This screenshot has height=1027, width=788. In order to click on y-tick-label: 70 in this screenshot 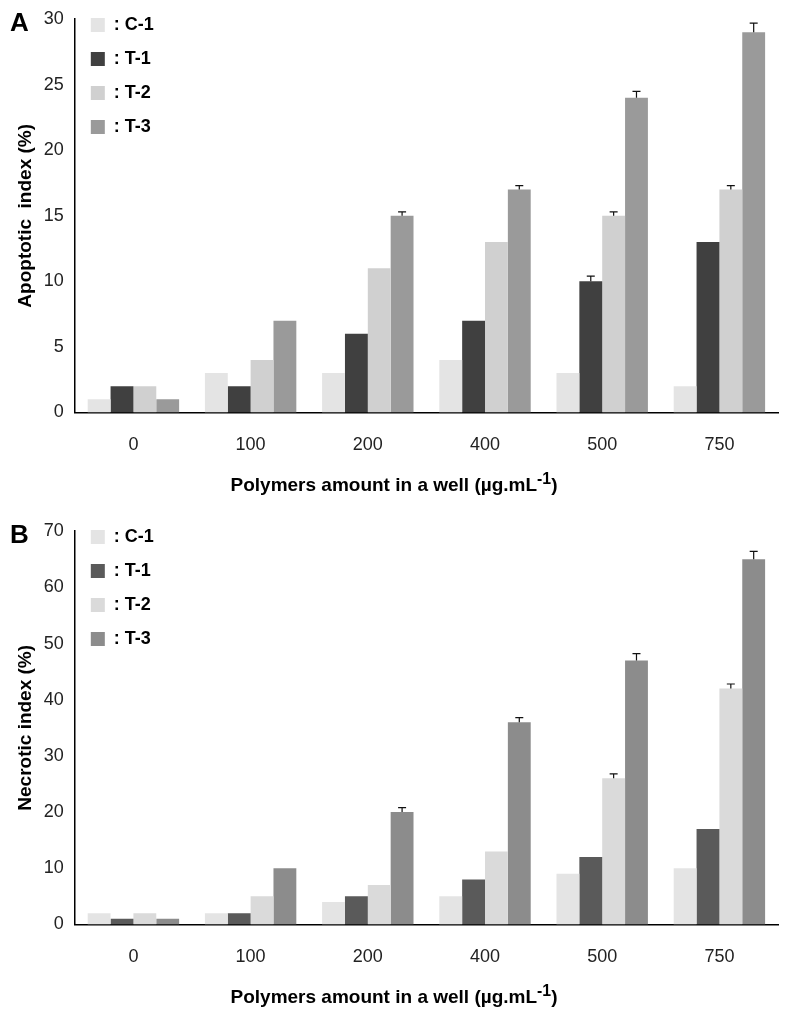, I will do `click(53, 530)`.